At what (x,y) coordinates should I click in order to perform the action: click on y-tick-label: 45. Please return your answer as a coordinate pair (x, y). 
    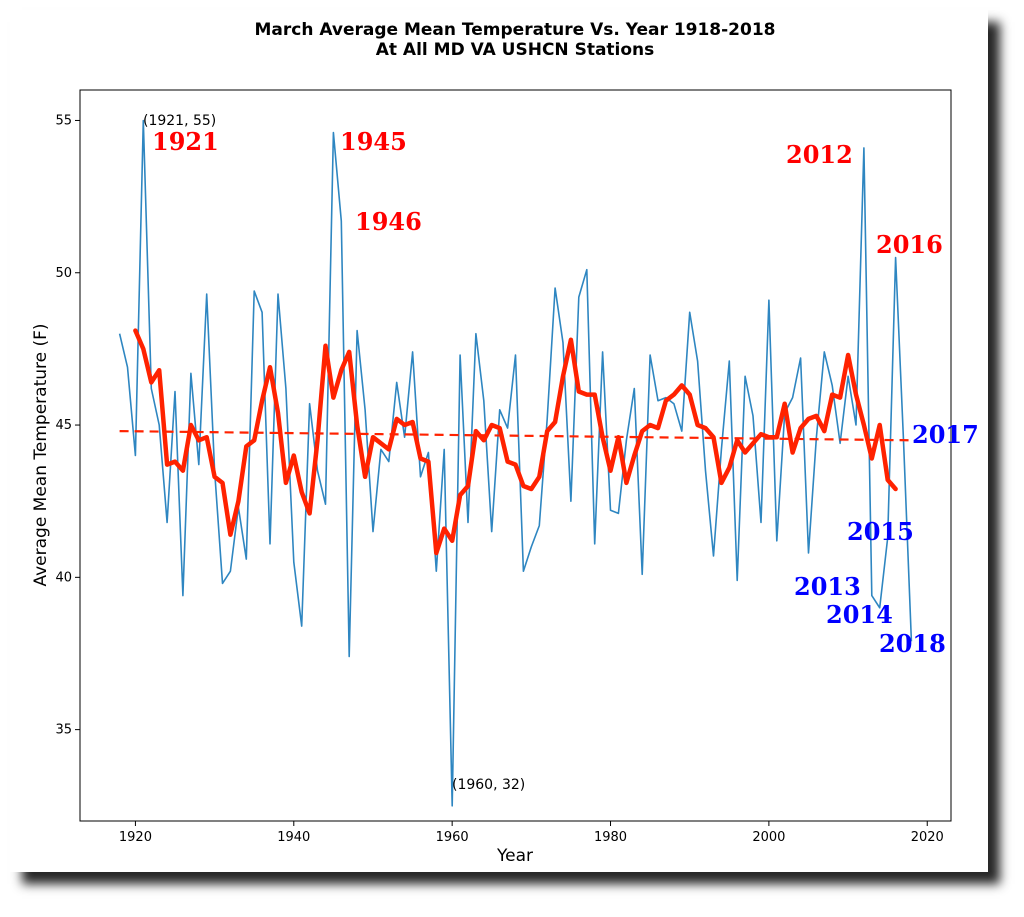
    Looking at the image, I should click on (63, 425).